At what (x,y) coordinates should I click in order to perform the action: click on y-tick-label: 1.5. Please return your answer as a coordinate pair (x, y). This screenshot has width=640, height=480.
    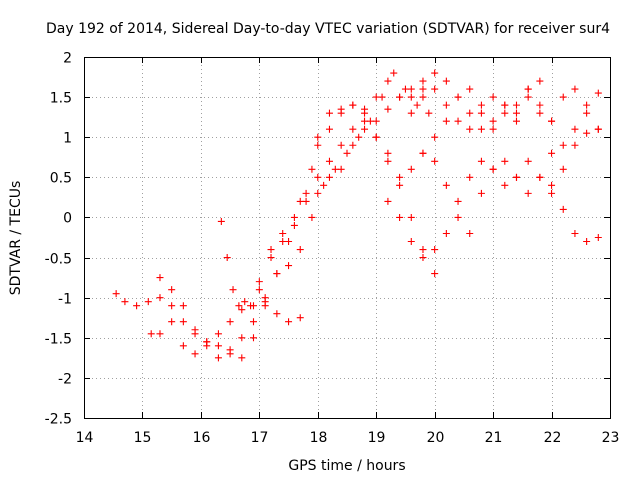
    Looking at the image, I should click on (61, 99).